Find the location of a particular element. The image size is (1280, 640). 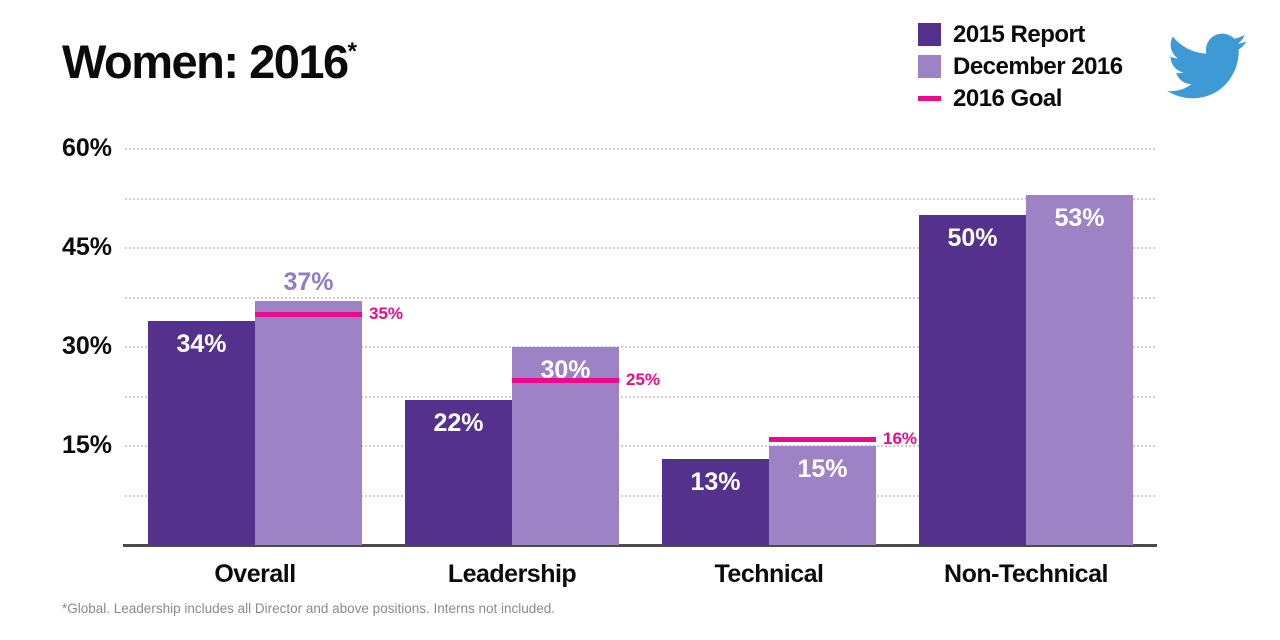

bar-value-label: 13% is located at coordinates (715, 482).